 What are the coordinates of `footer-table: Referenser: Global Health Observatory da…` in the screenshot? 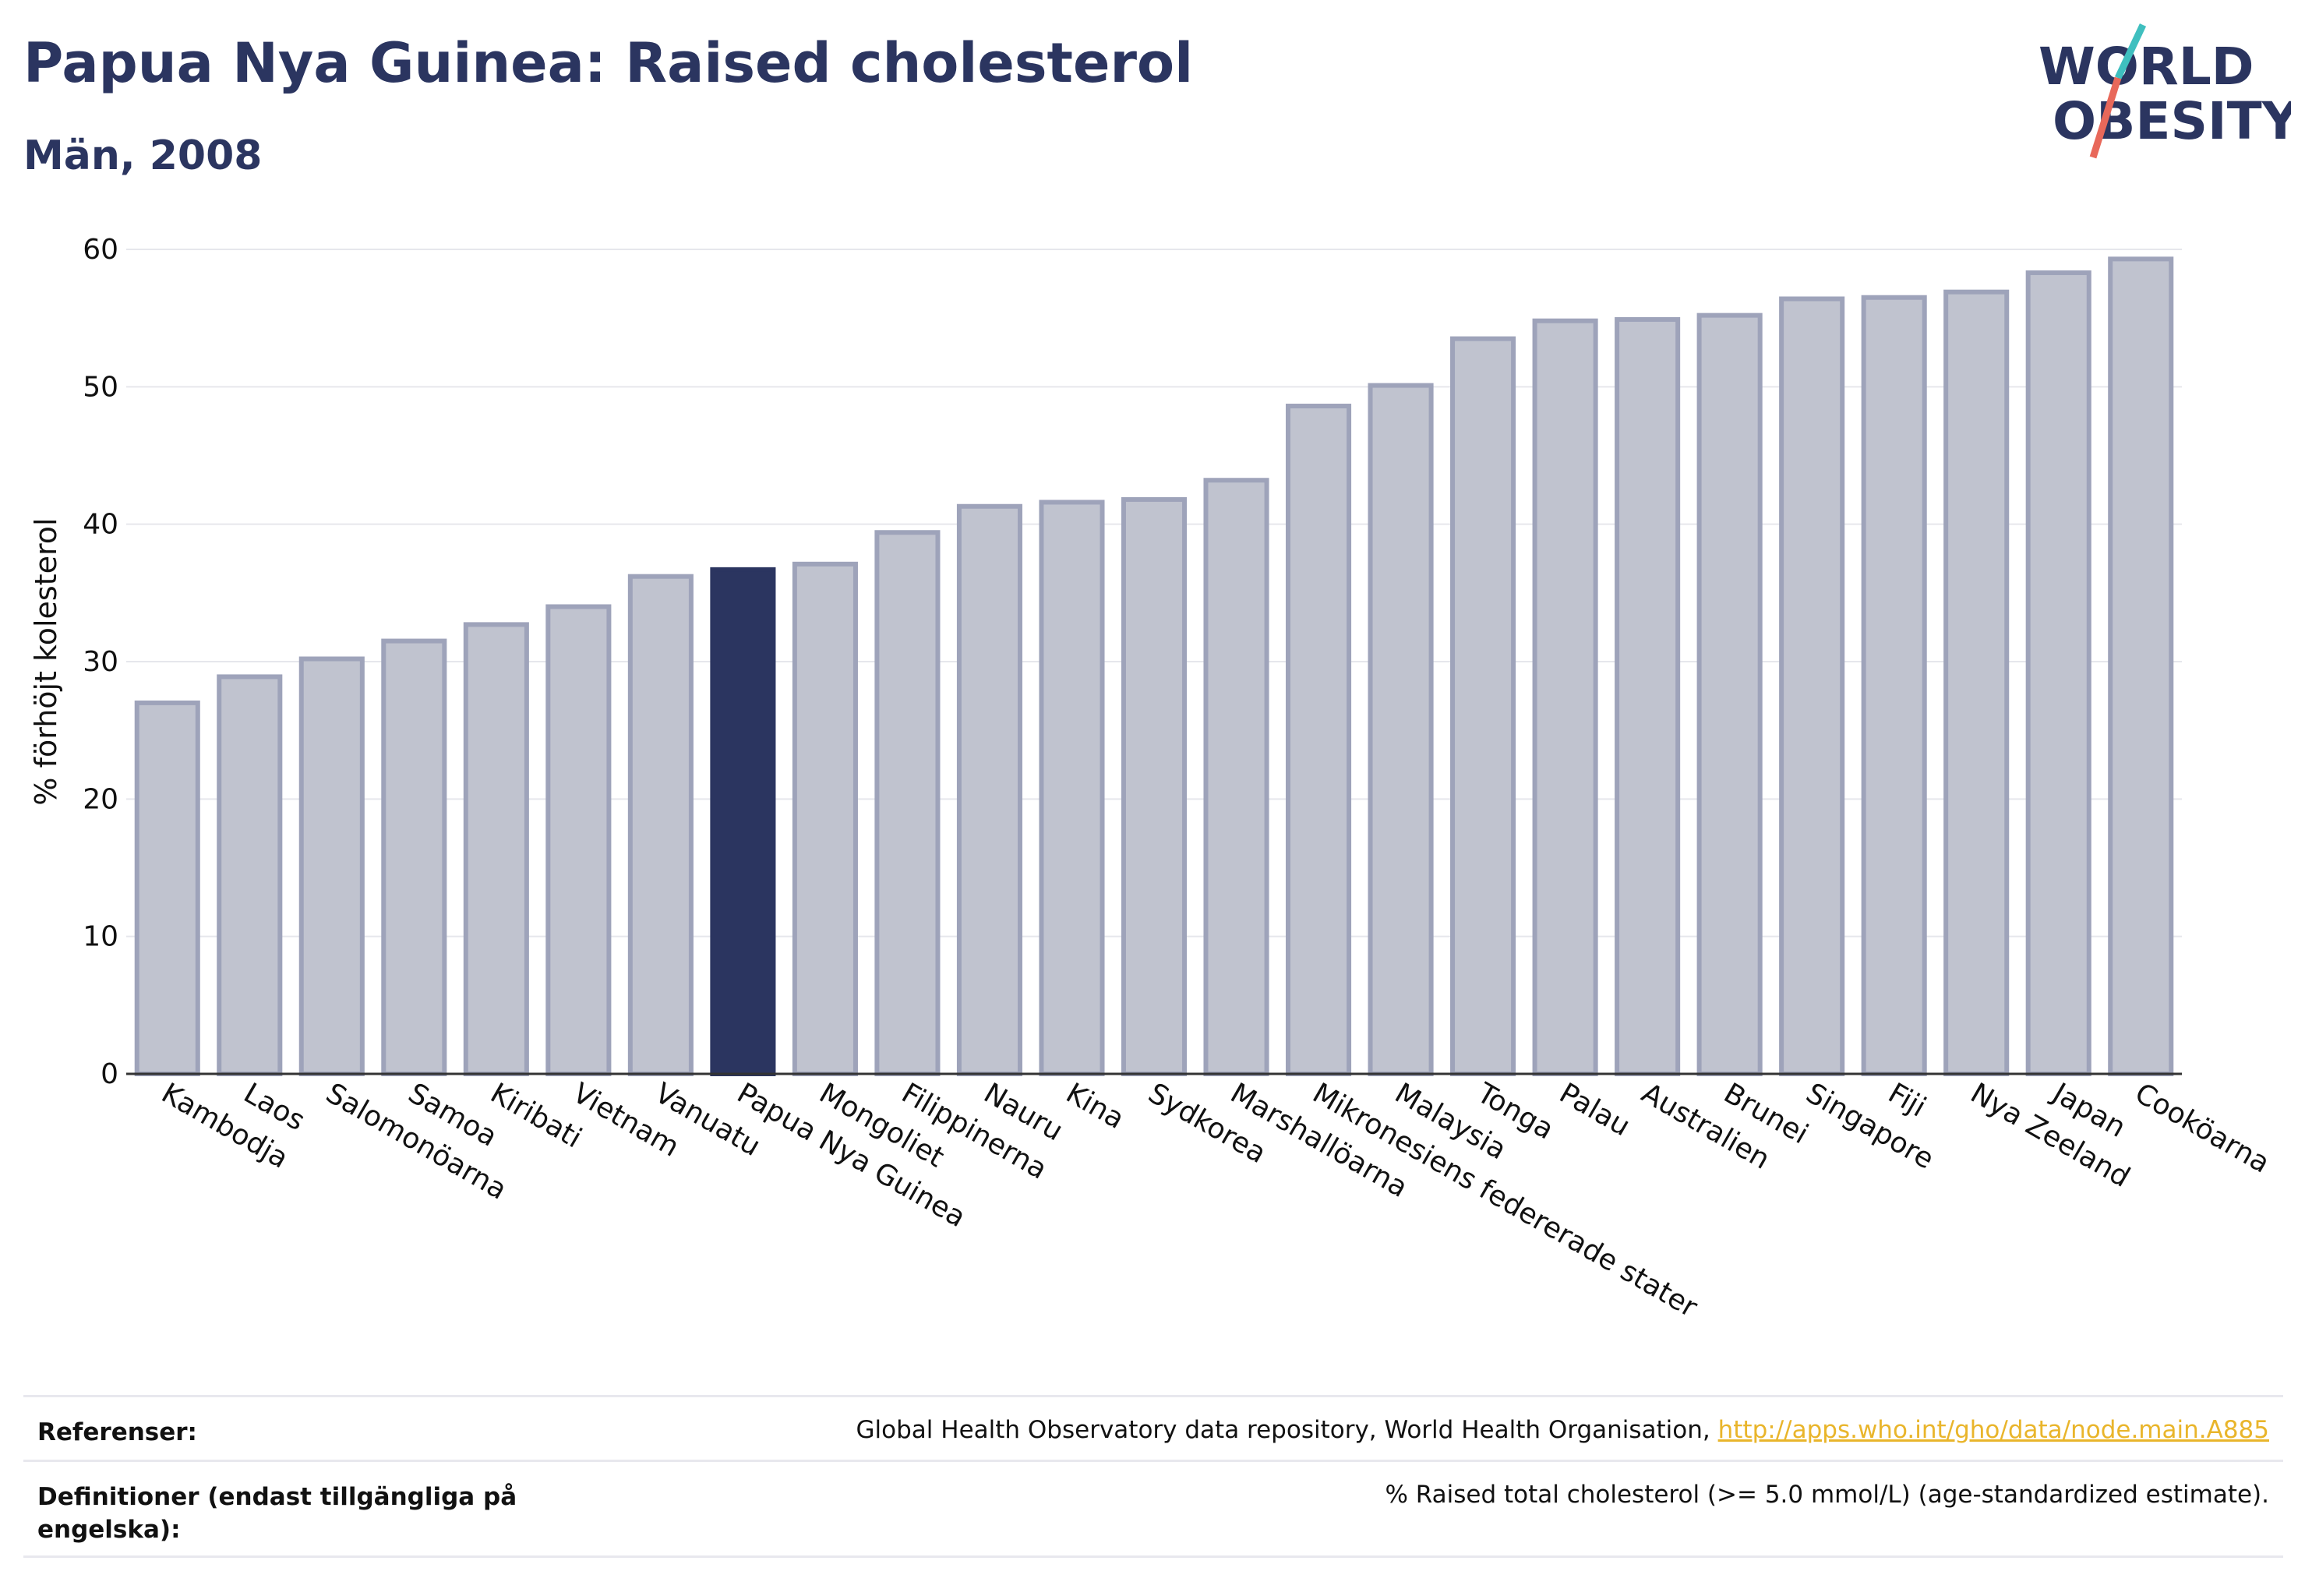 It's located at (1153, 1476).